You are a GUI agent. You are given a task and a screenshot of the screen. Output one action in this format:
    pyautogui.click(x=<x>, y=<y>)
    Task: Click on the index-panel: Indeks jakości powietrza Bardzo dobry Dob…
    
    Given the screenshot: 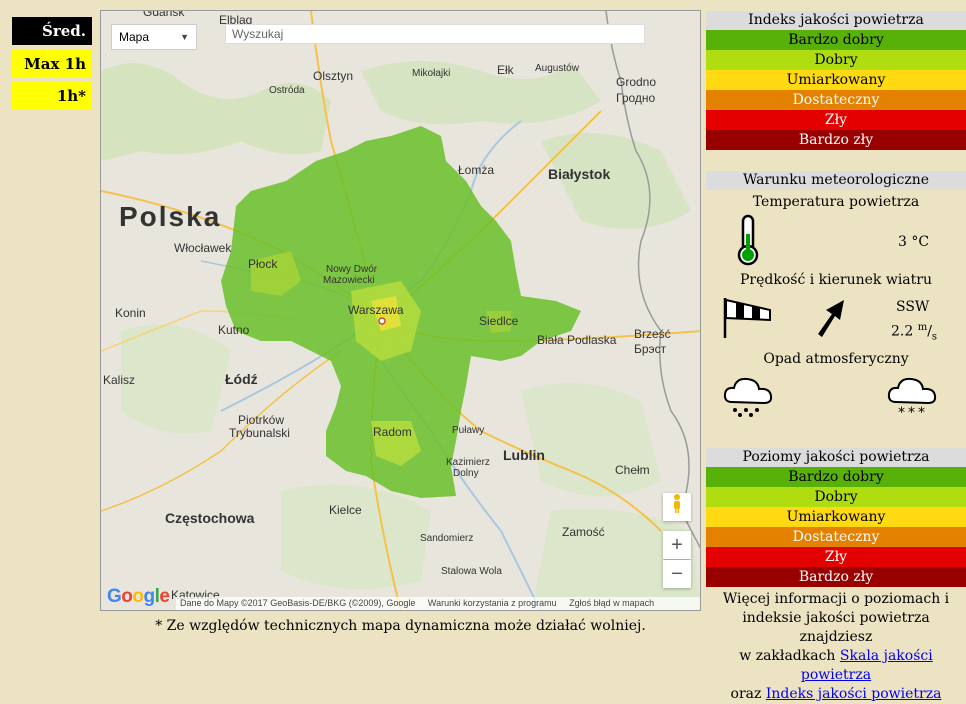 What is the action you would take?
    pyautogui.click(x=836, y=80)
    